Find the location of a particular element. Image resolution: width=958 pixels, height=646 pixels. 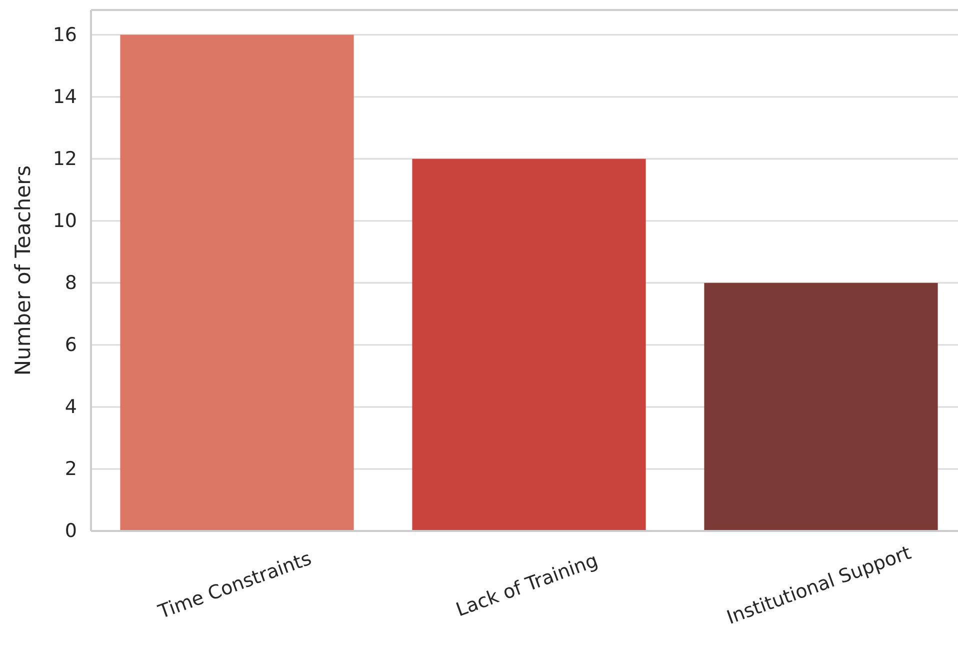

y-tick-label: 14 is located at coordinates (64, 97).